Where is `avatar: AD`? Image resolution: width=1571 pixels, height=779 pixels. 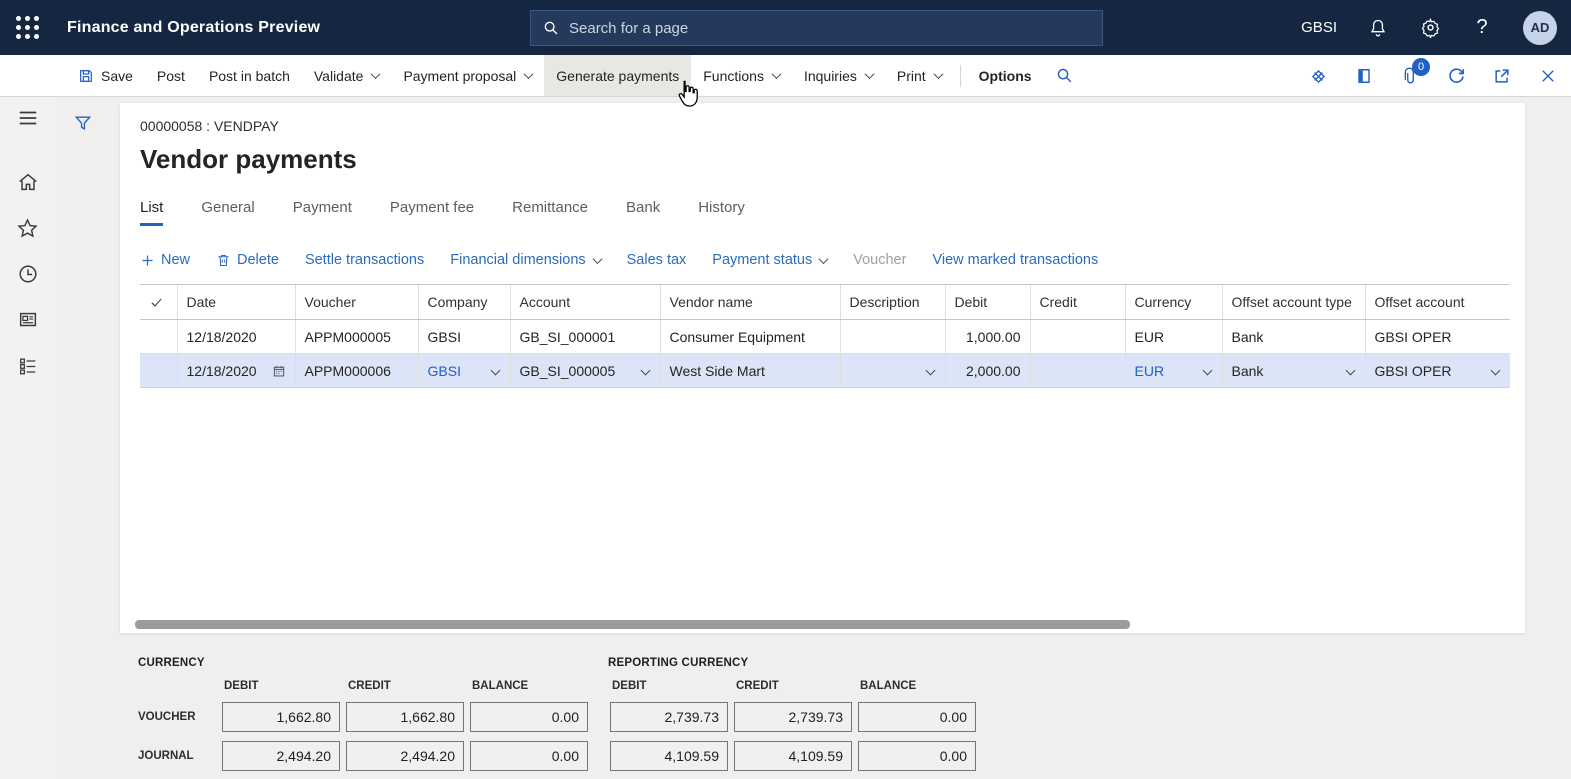
avatar: AD is located at coordinates (1540, 27).